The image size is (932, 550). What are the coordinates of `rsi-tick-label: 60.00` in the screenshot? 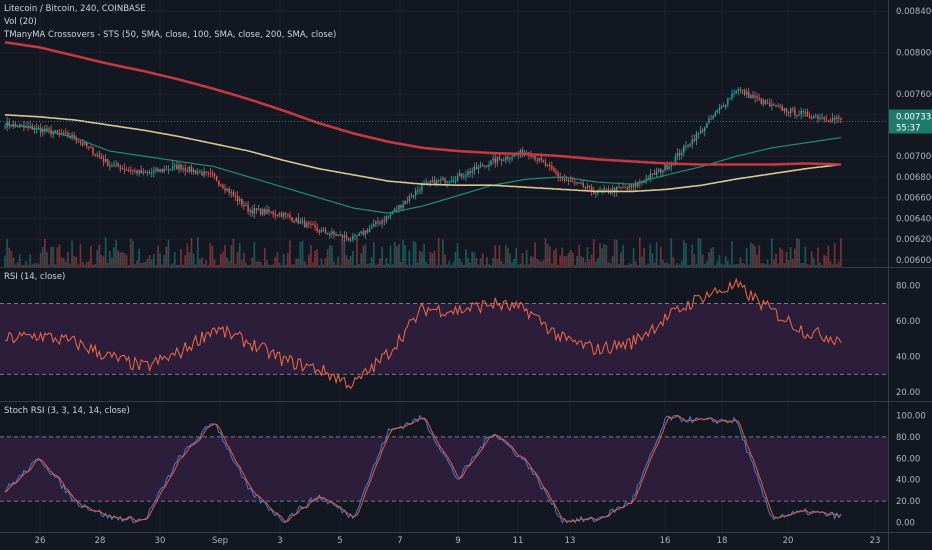 It's located at (908, 322).